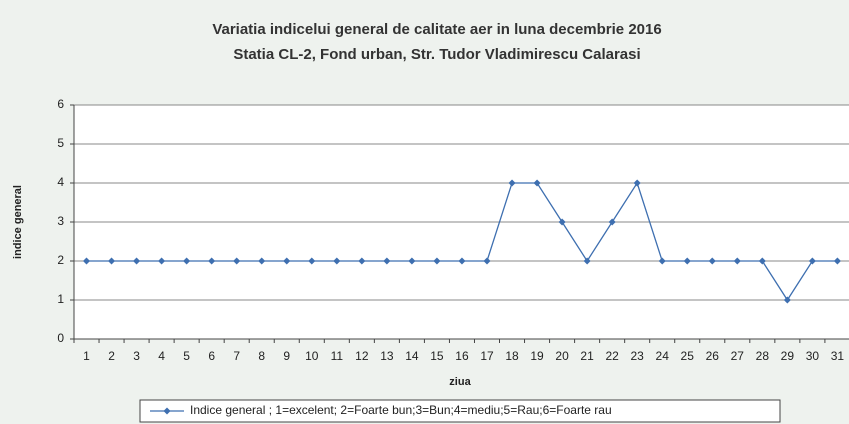 Image resolution: width=849 pixels, height=424 pixels. Describe the element at coordinates (462, 356) in the screenshot. I see `x-tick-label: 16` at that location.